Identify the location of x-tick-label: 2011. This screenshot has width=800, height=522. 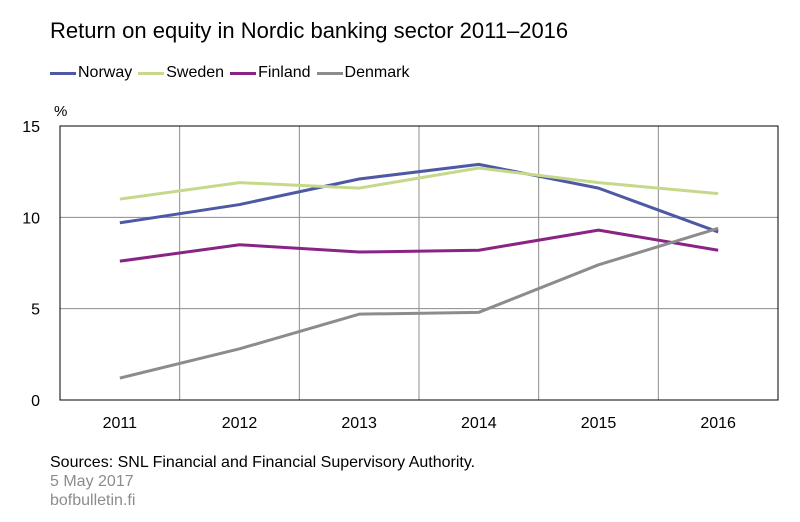
(120, 423).